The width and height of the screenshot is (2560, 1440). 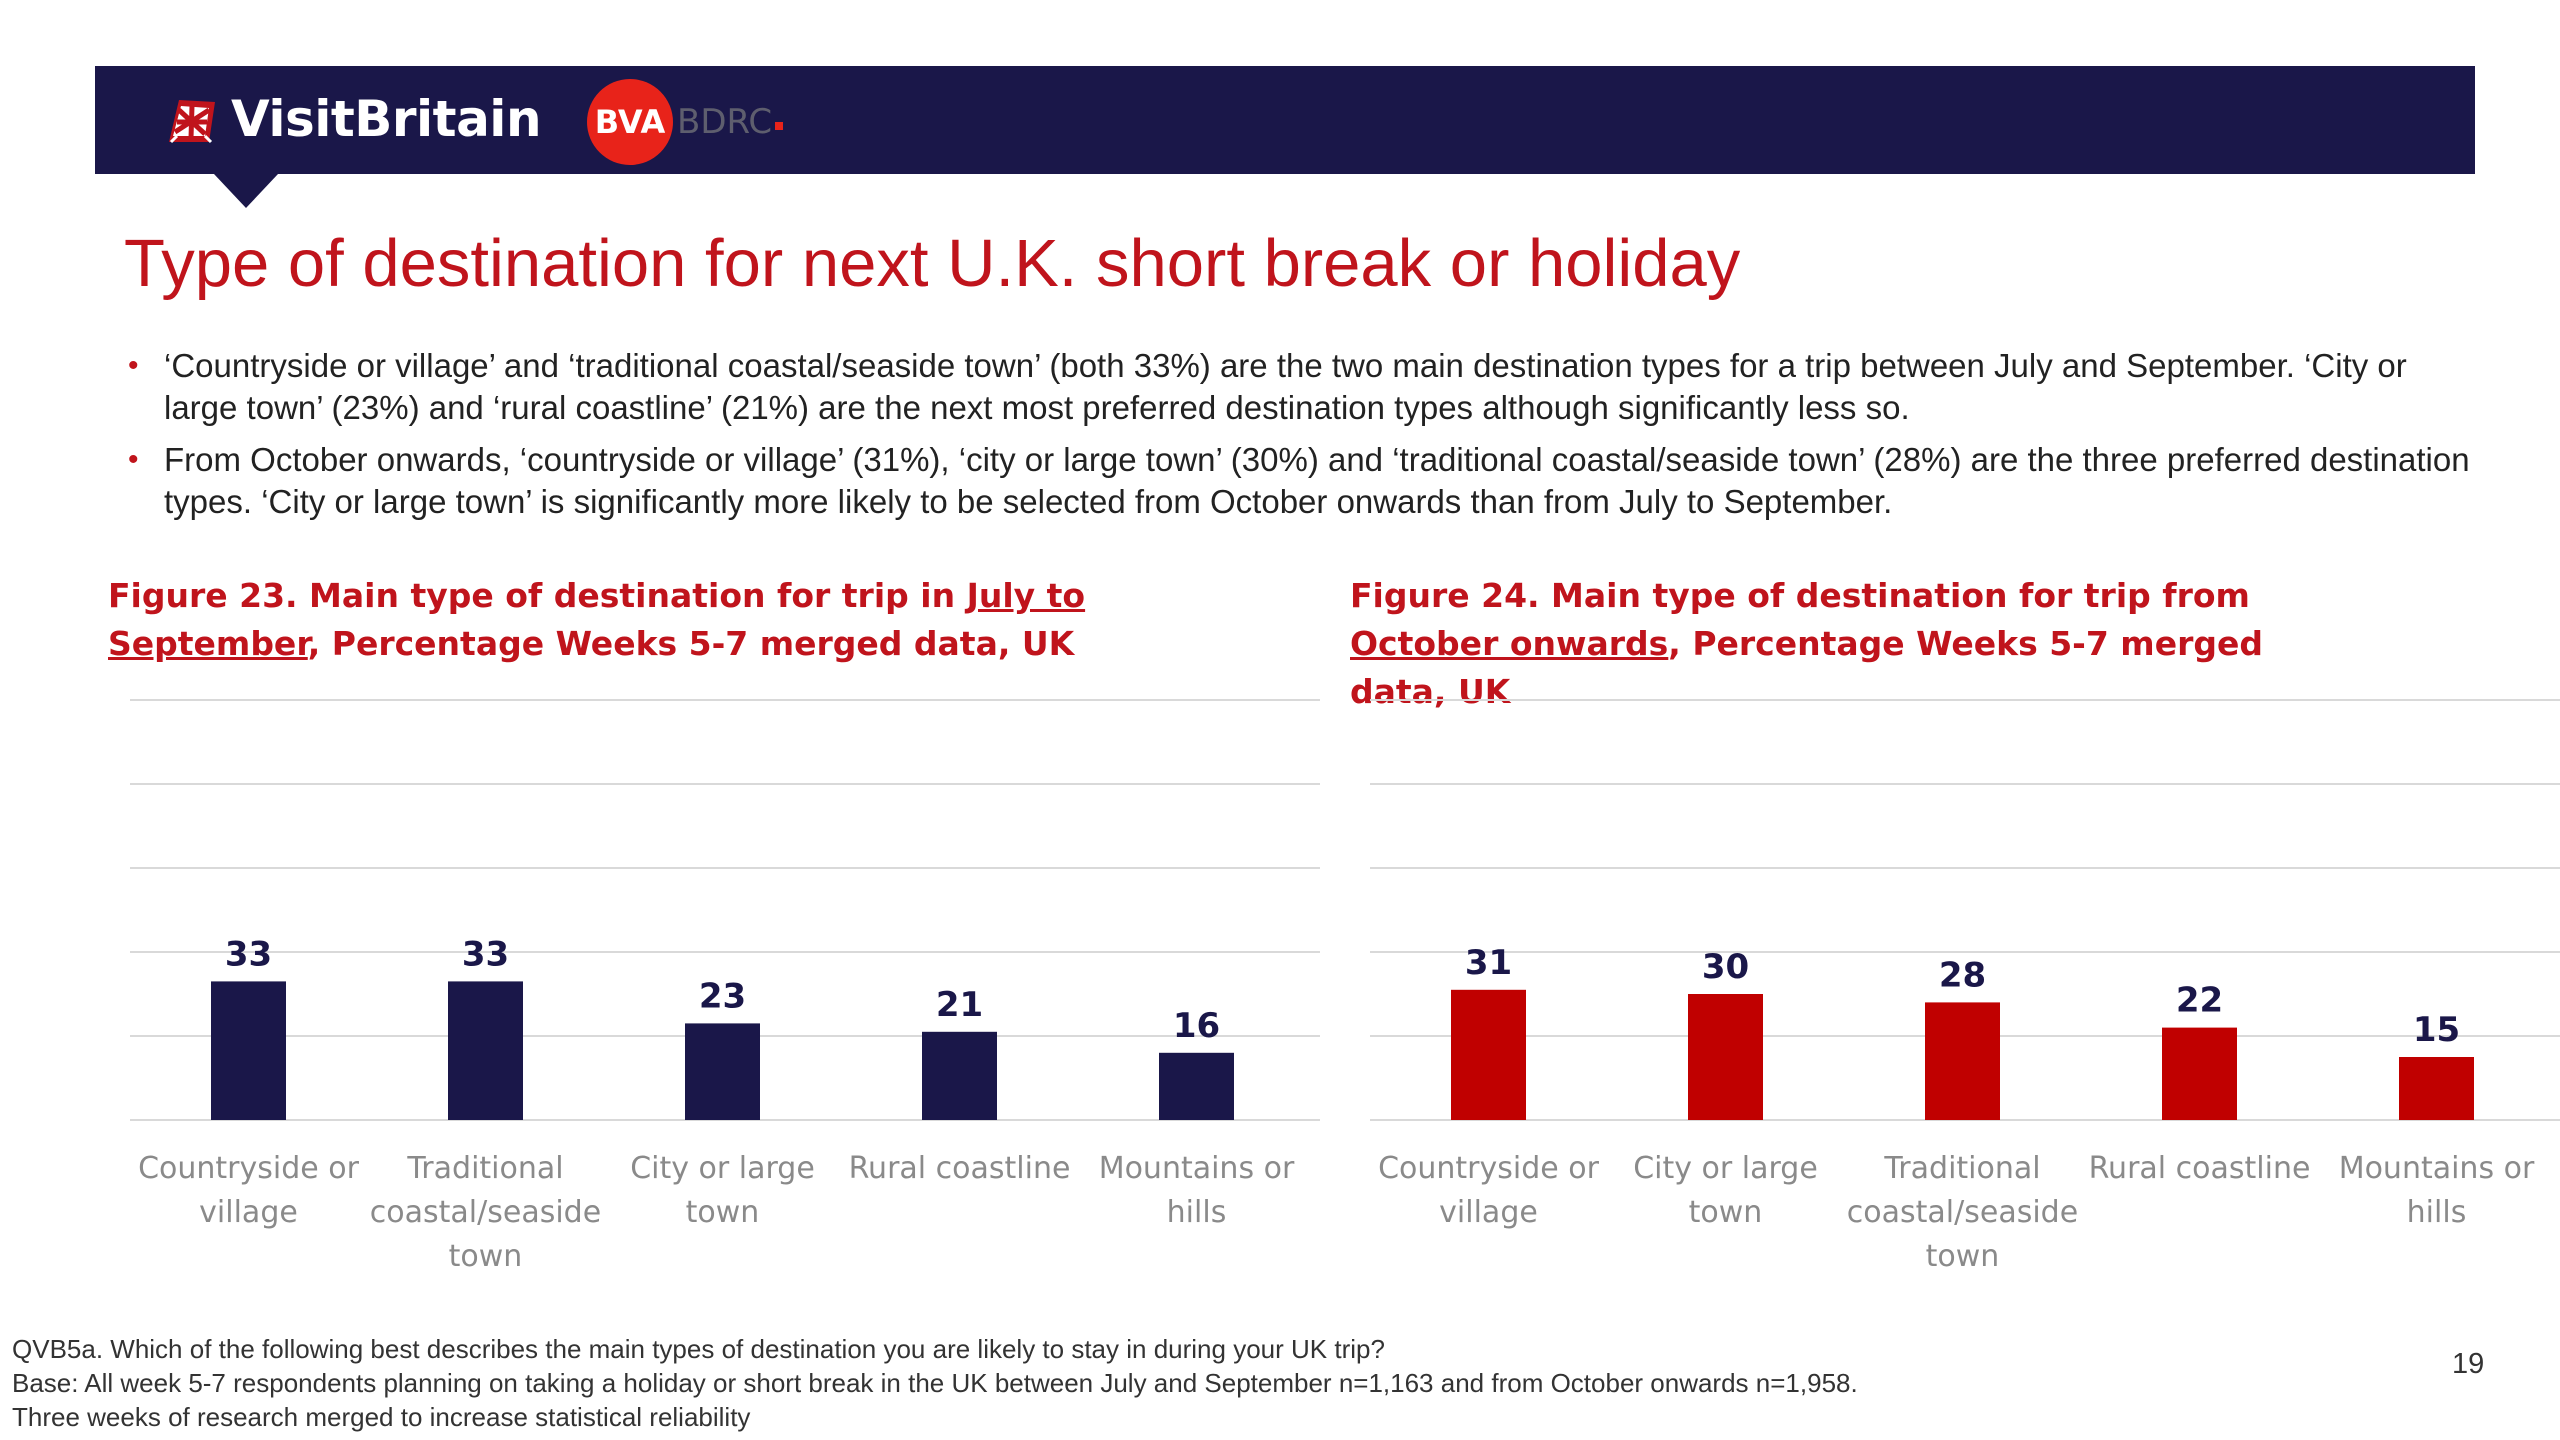 What do you see at coordinates (2468, 1364) in the screenshot?
I see `page-number: 19` at bounding box center [2468, 1364].